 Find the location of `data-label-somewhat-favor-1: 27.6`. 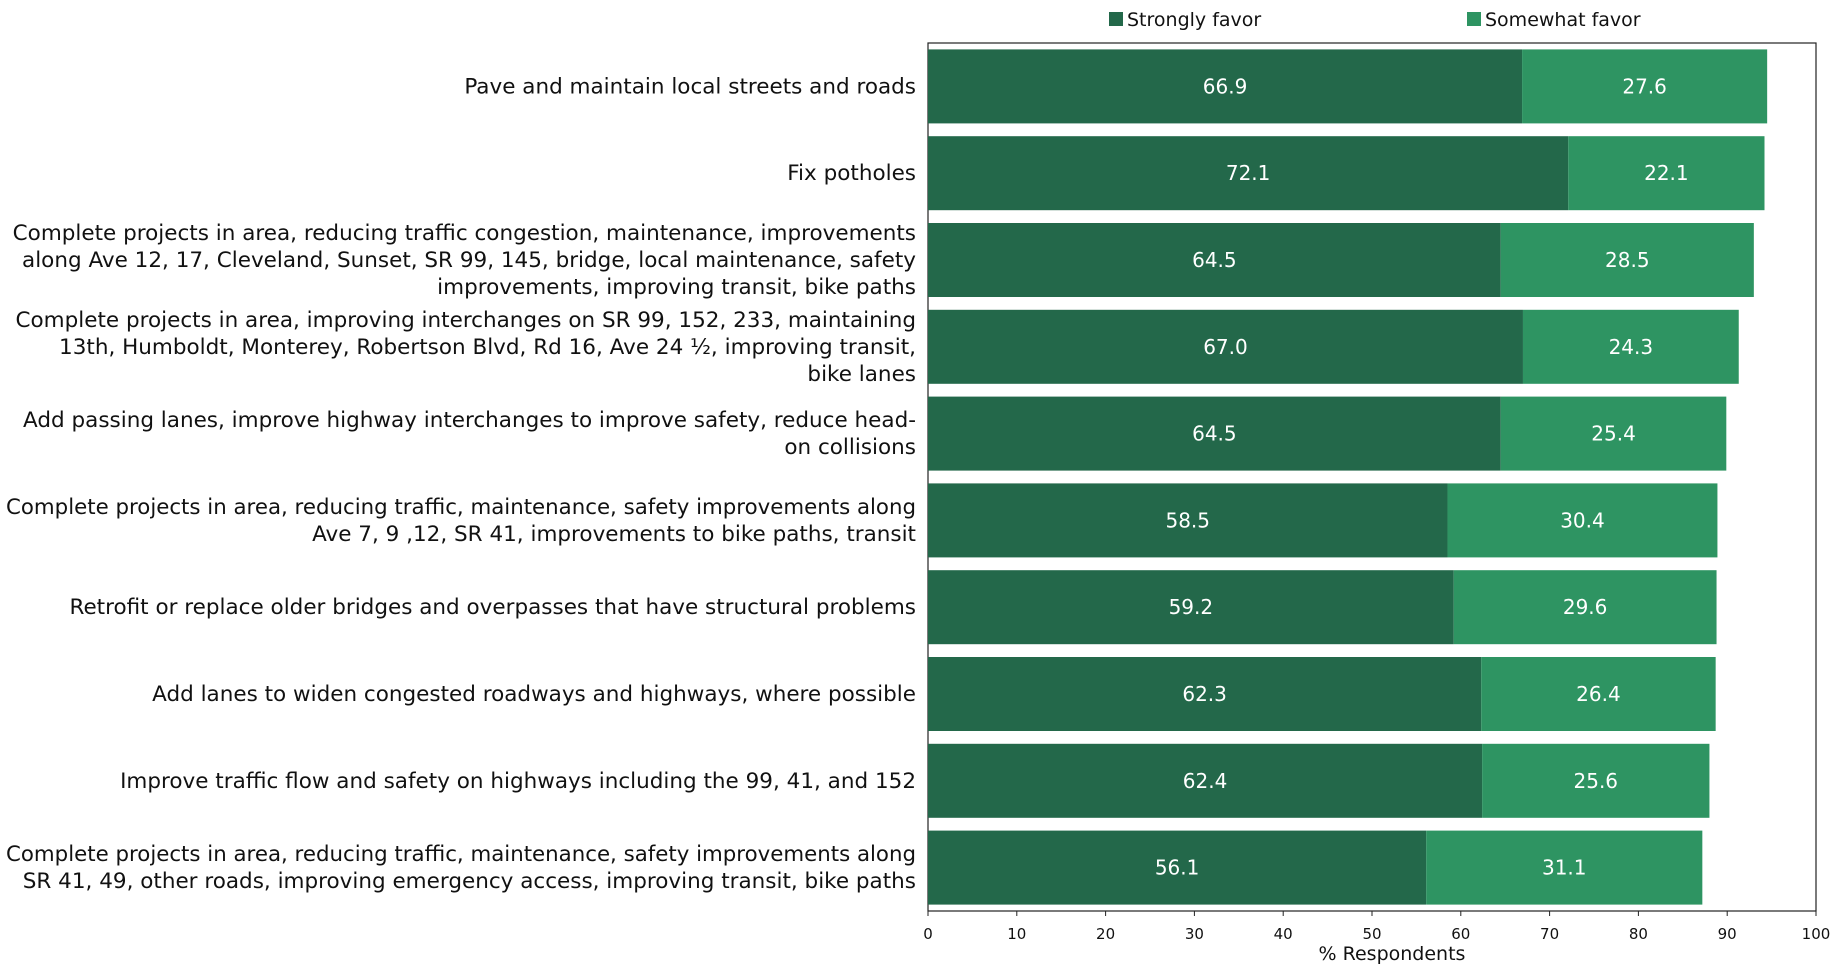

data-label-somewhat-favor-1: 27.6 is located at coordinates (1644, 86).